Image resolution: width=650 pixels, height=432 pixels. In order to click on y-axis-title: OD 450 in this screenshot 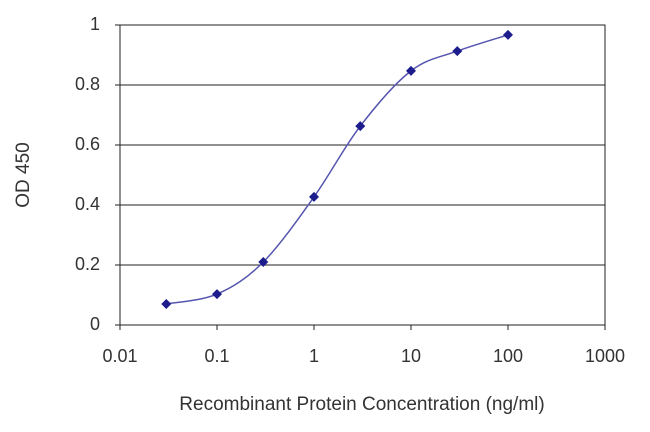, I will do `click(23, 174)`.